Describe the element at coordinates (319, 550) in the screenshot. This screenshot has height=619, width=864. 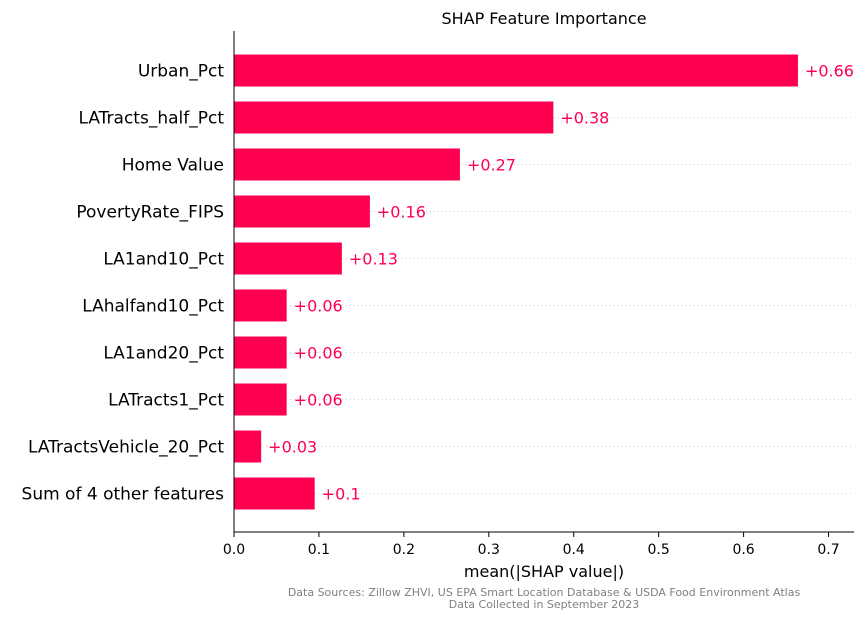
I see `x-tick-label: 0.1` at that location.